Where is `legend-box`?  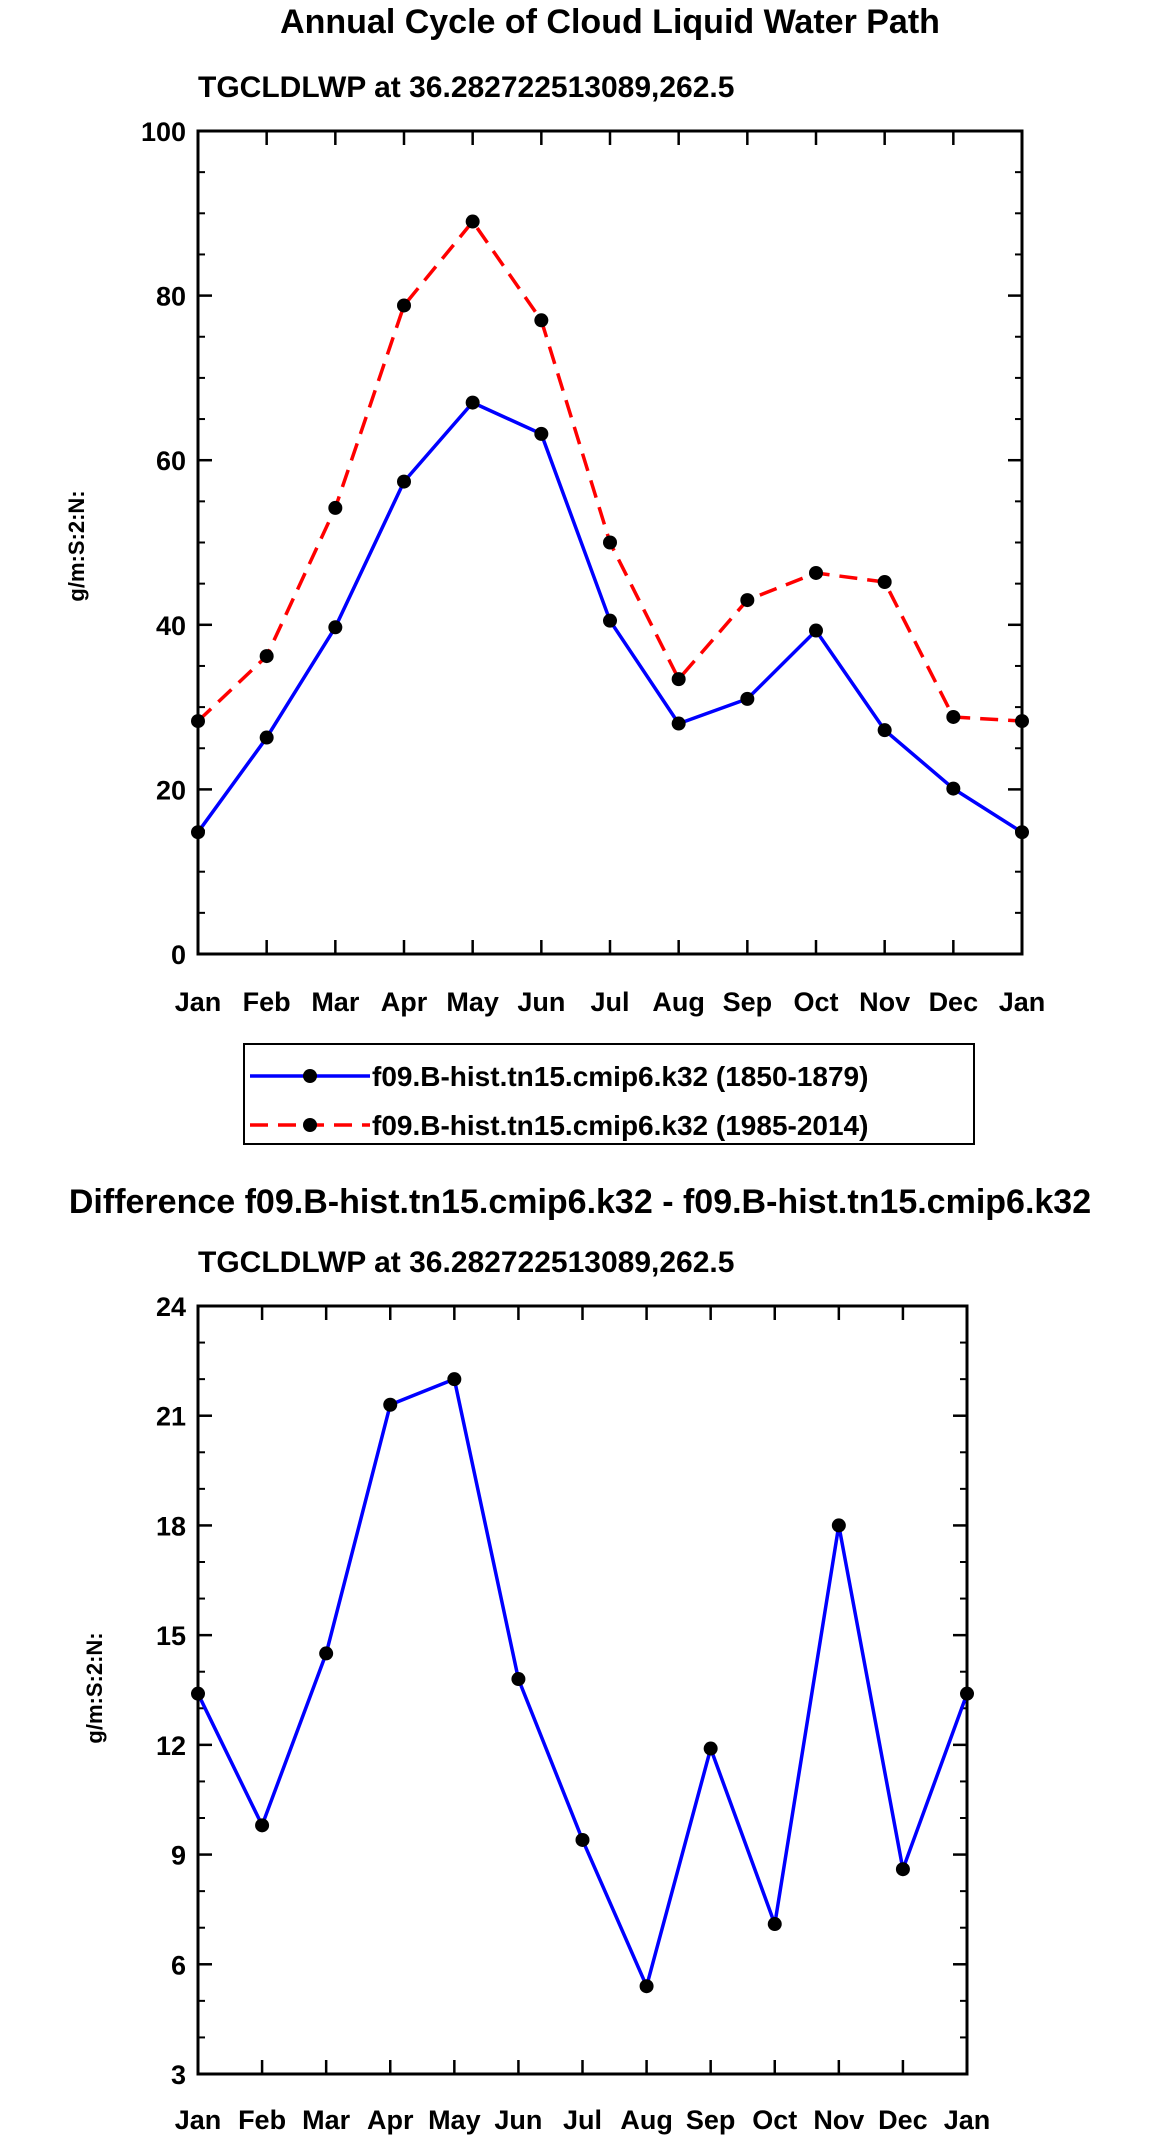
legend-box is located at coordinates (609, 1094).